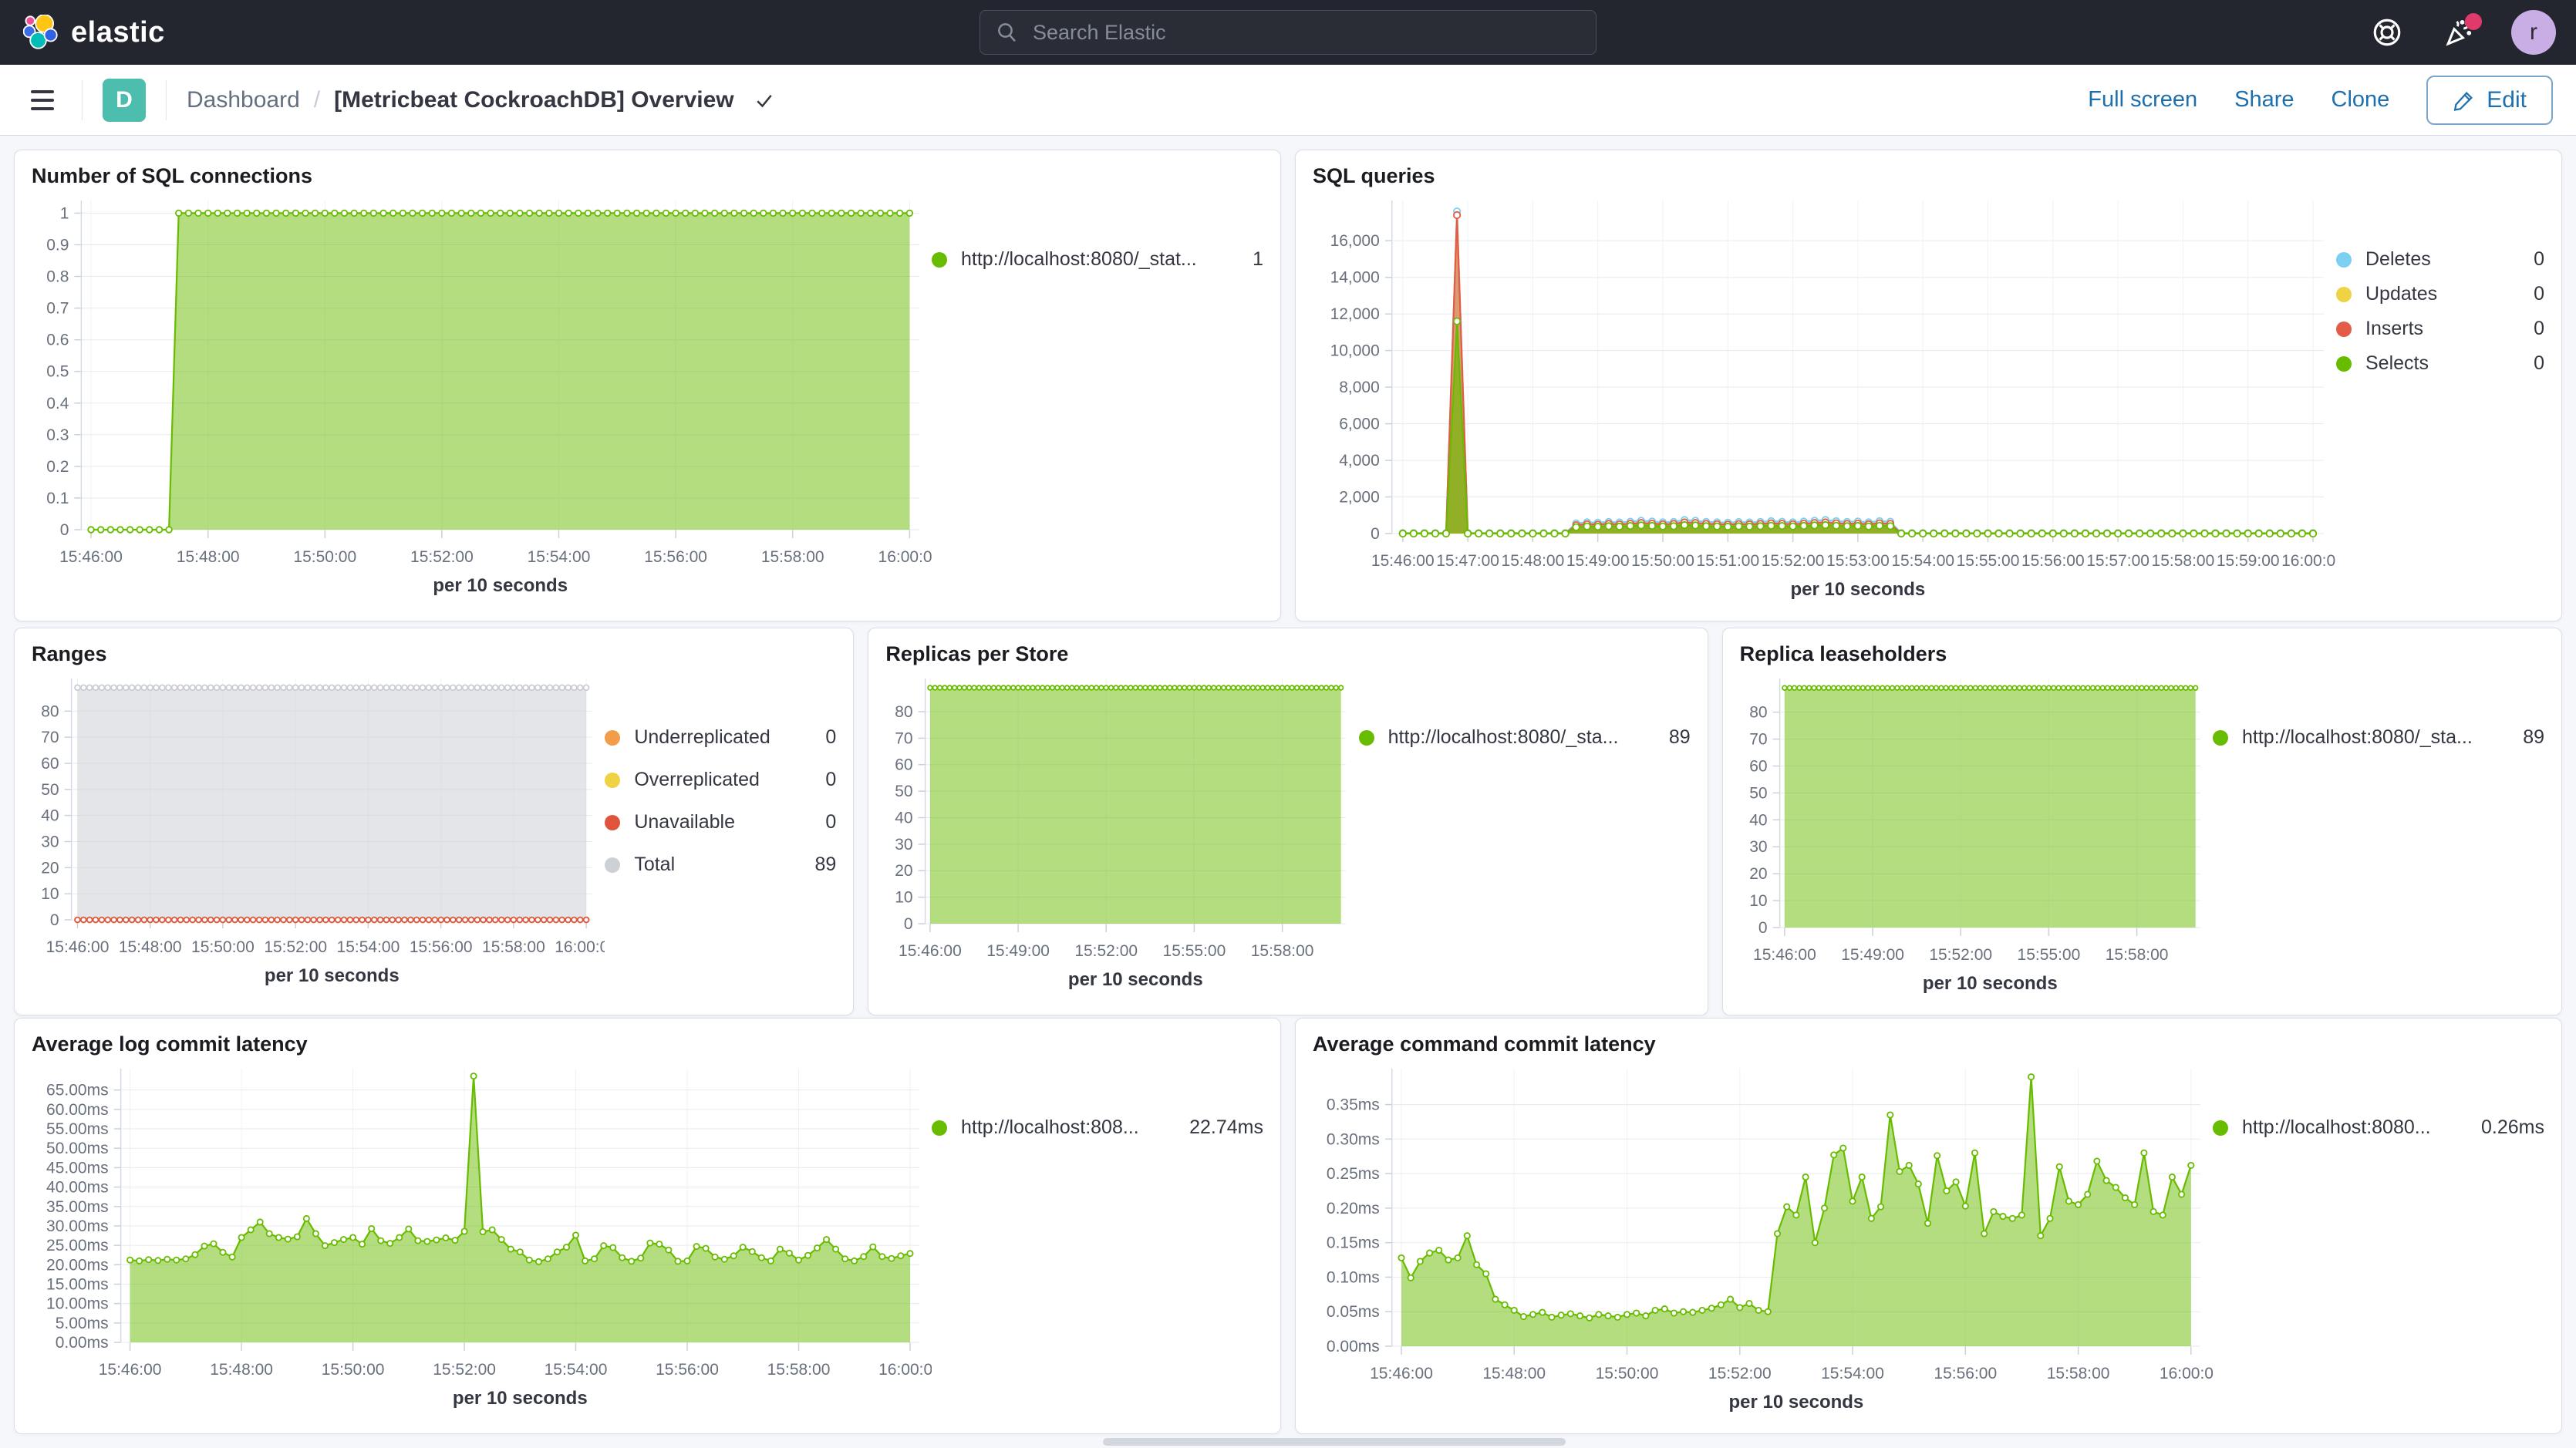  What do you see at coordinates (1374, 175) in the screenshot?
I see `panel-title: SQL queries` at bounding box center [1374, 175].